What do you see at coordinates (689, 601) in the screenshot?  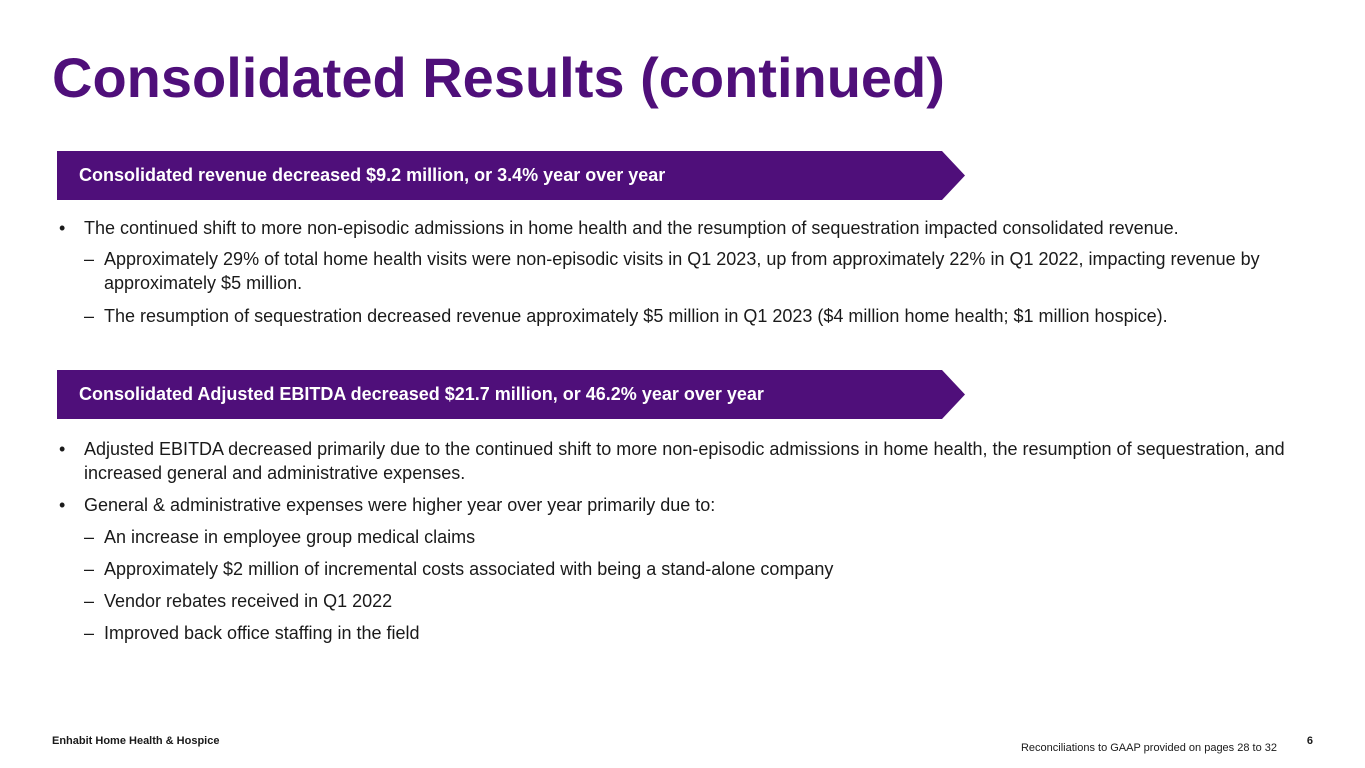 I see `list-item: – Vendor rebates received in Q1 2022` at bounding box center [689, 601].